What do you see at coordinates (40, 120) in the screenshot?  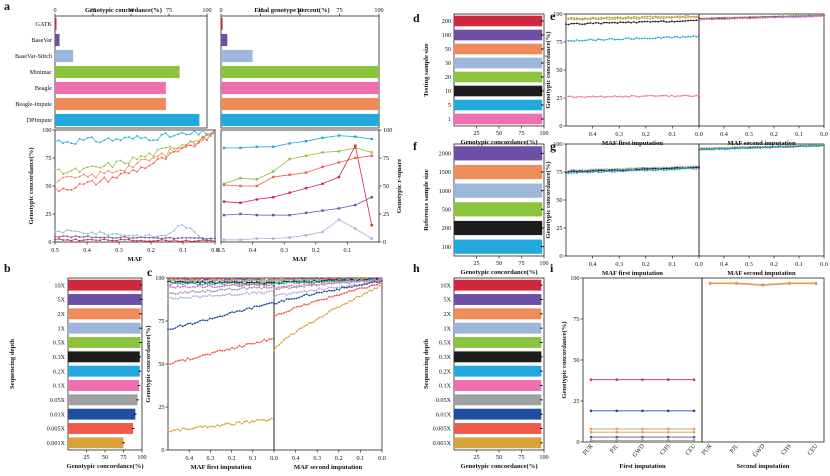 I see `category-label: DPImpute` at bounding box center [40, 120].